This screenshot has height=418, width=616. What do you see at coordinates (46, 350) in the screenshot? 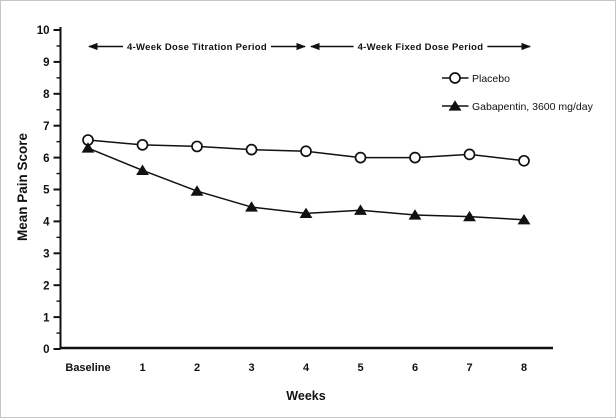
I see `y-tick-label: 0` at bounding box center [46, 350].